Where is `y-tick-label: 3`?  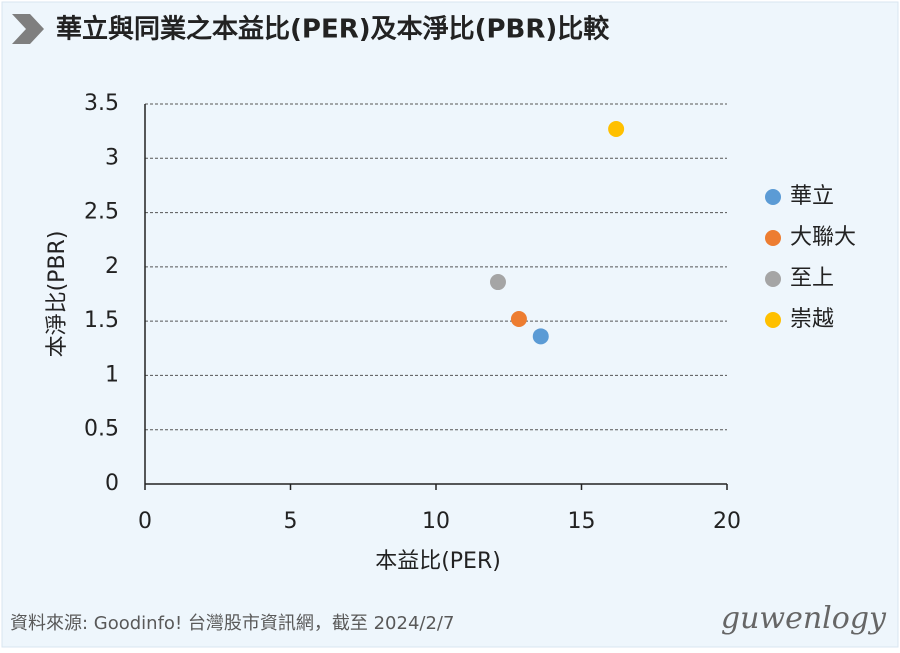 y-tick-label: 3 is located at coordinates (112, 157).